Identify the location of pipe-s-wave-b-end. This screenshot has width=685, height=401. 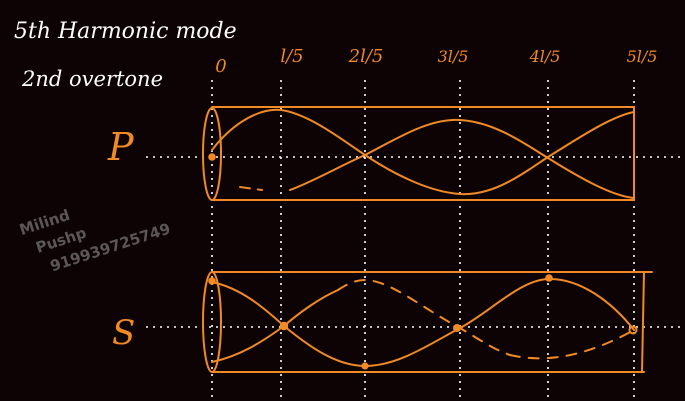
(572, 344).